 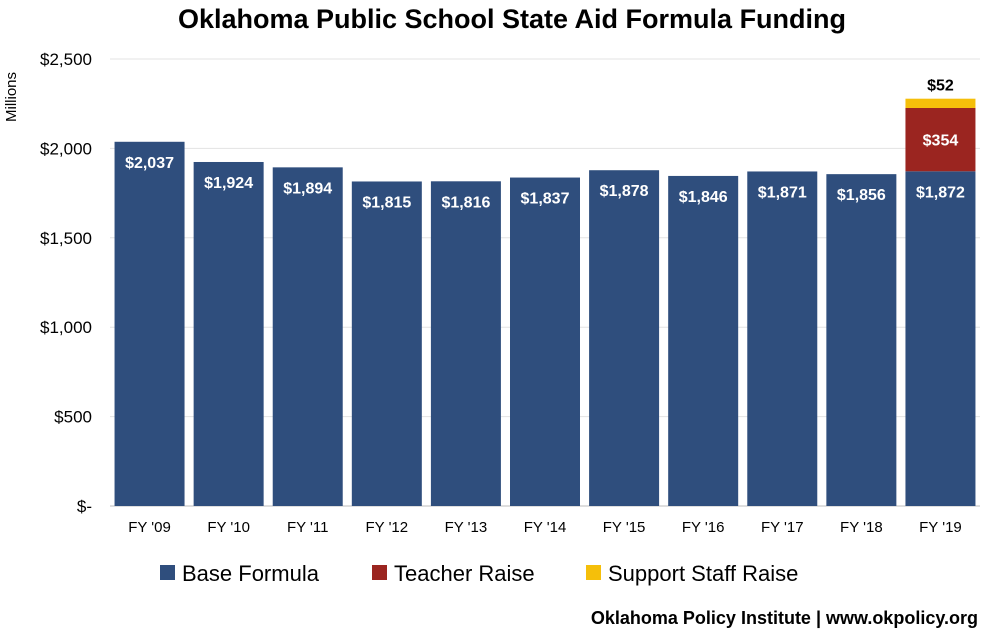 I want to click on legend-label: Support Staff Raise, so click(x=703, y=573).